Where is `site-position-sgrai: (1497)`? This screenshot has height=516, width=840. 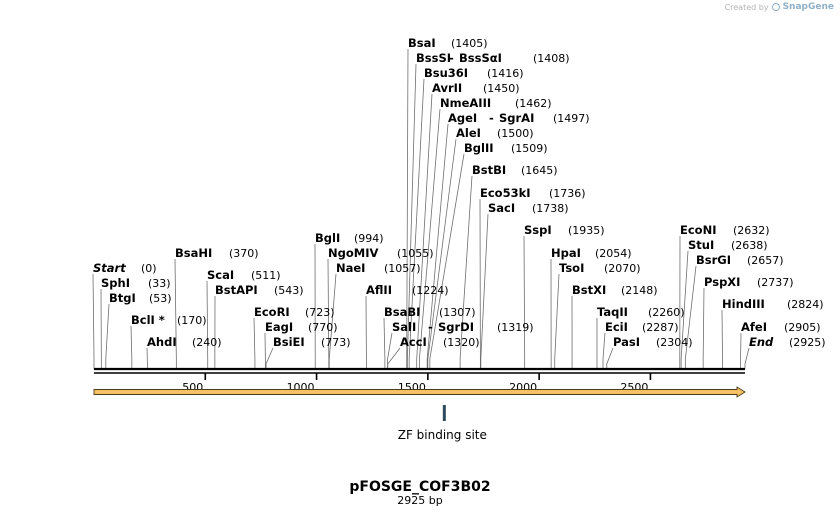
site-position-sgrai: (1497) is located at coordinates (571, 118).